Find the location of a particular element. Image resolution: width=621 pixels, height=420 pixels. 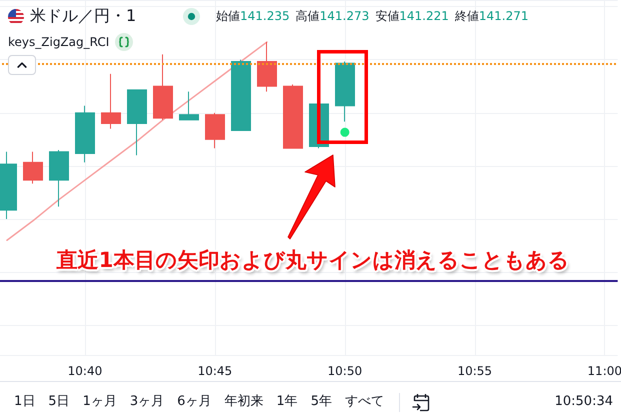

text: 1年 is located at coordinates (287, 402).